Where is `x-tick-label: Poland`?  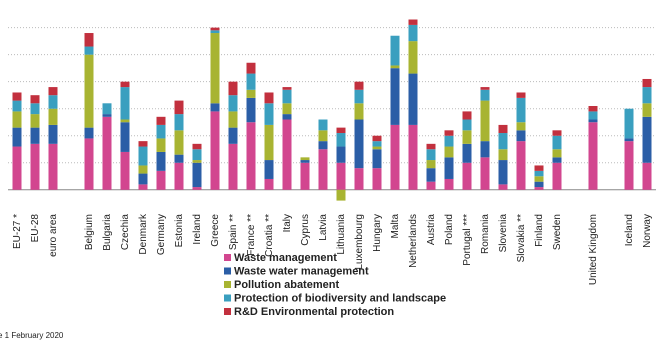 x-tick-label: Poland is located at coordinates (449, 229).